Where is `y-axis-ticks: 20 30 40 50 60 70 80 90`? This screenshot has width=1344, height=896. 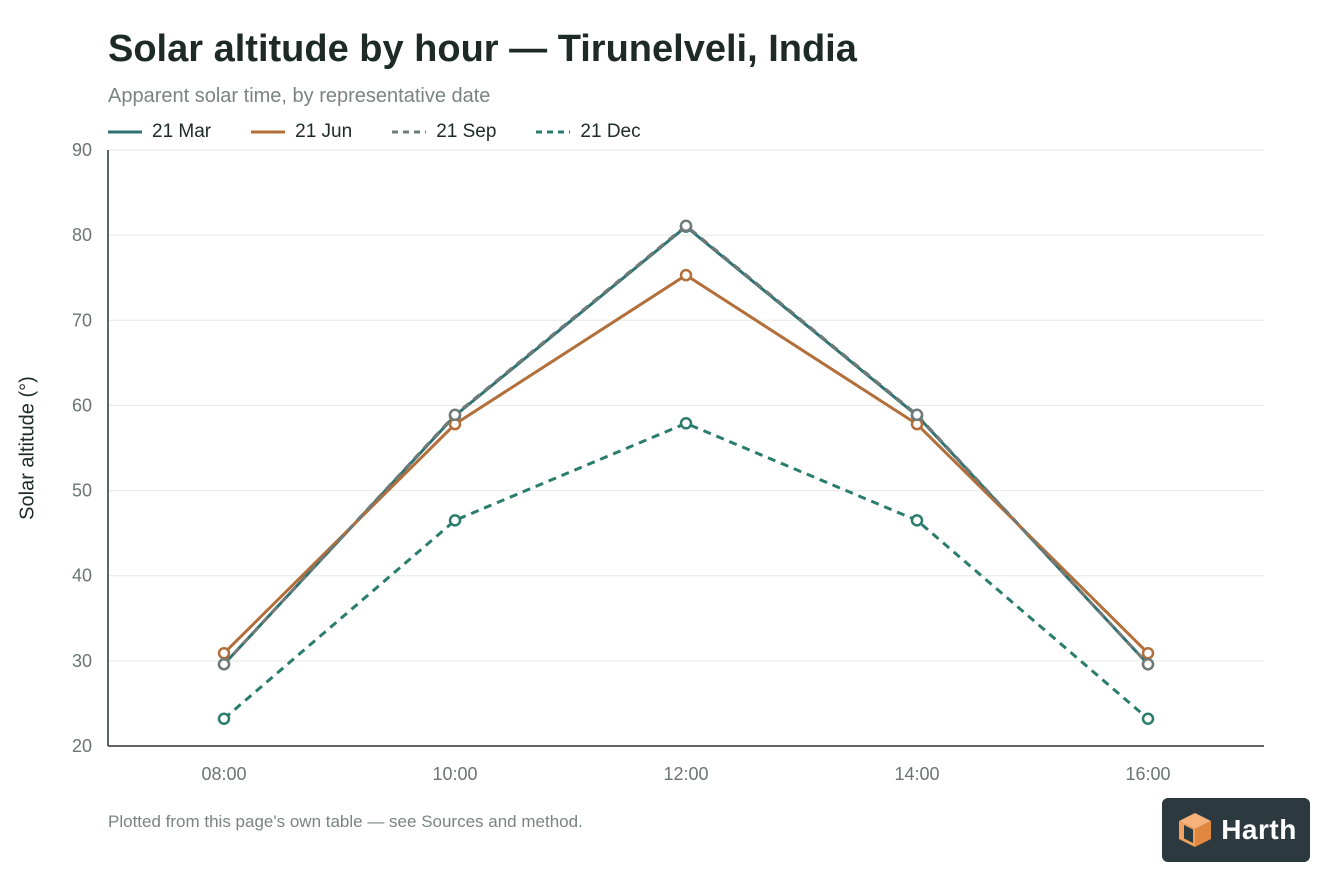
y-axis-ticks: 20 30 40 50 60 70 80 90 is located at coordinates (82, 448).